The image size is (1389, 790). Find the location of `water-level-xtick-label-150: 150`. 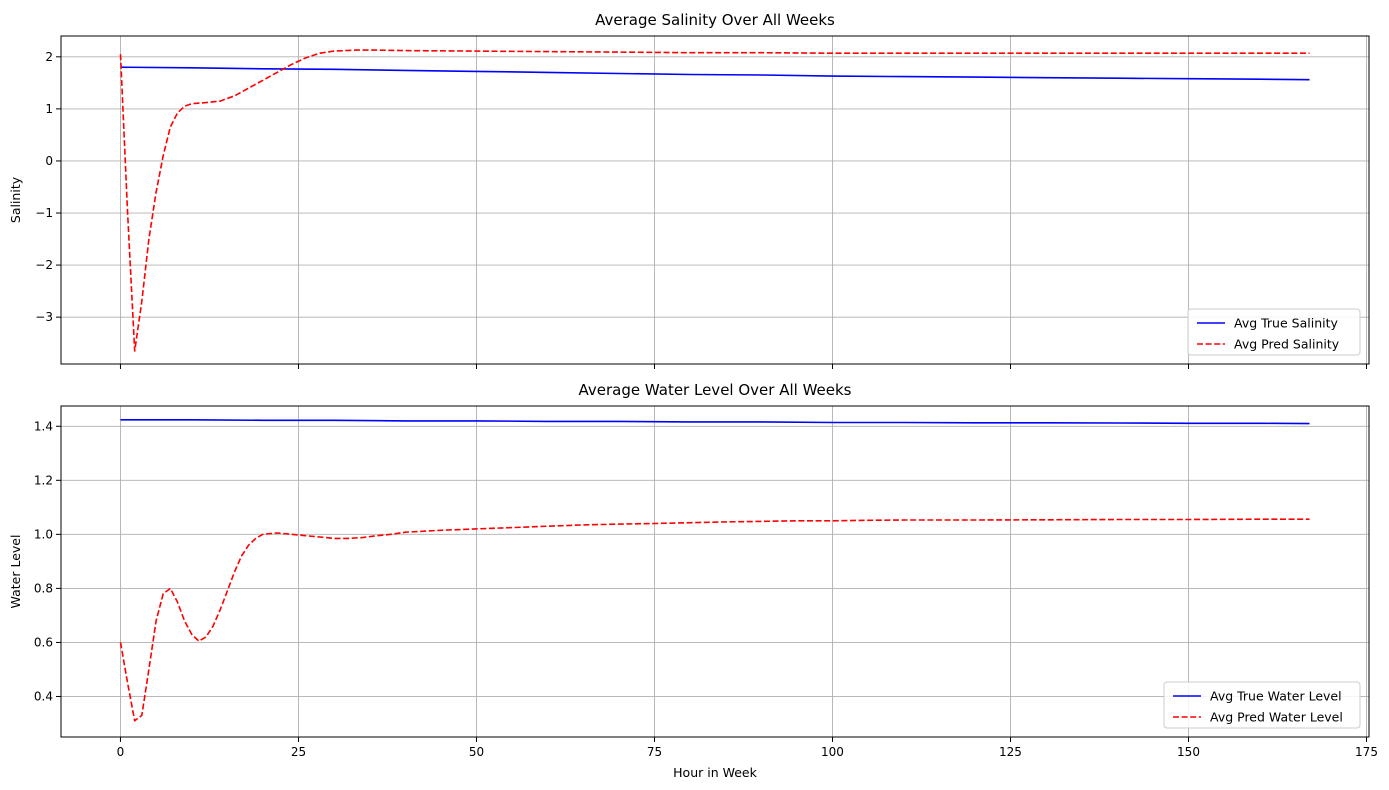

water-level-xtick-label-150: 150 is located at coordinates (1188, 752).